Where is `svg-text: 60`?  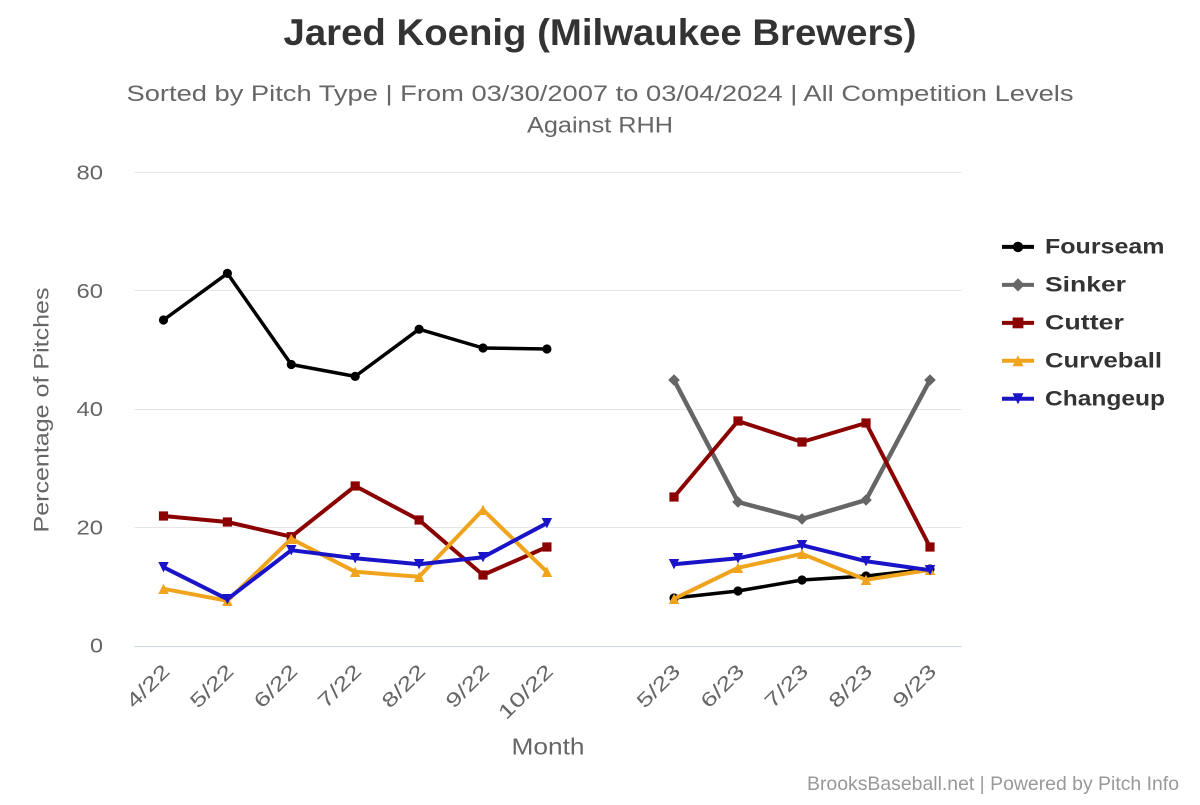 svg-text: 60 is located at coordinates (90, 292).